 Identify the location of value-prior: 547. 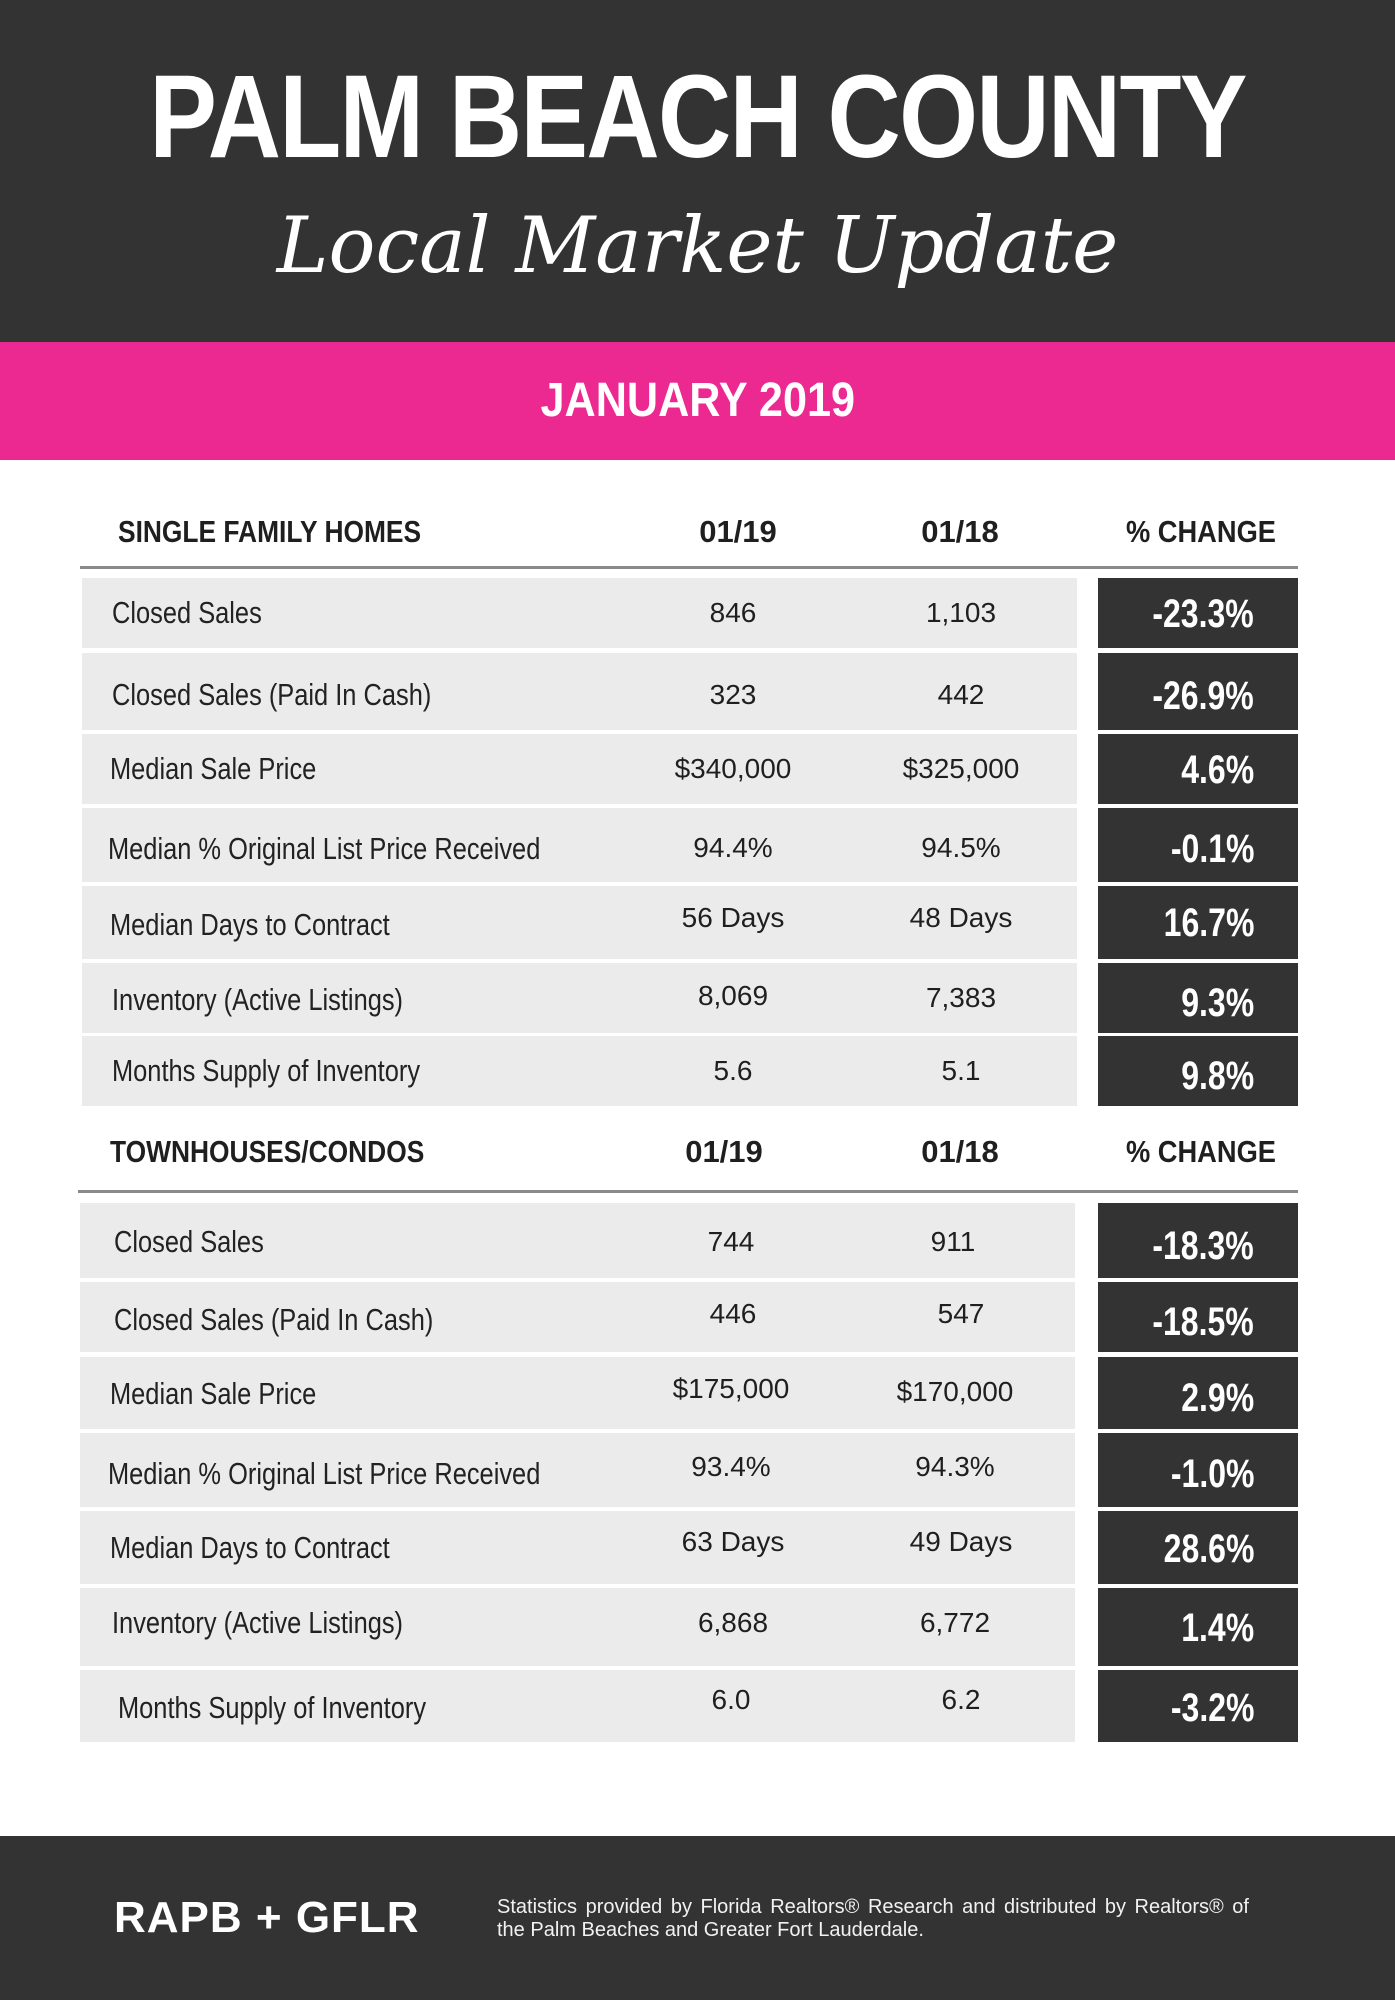
(961, 1313).